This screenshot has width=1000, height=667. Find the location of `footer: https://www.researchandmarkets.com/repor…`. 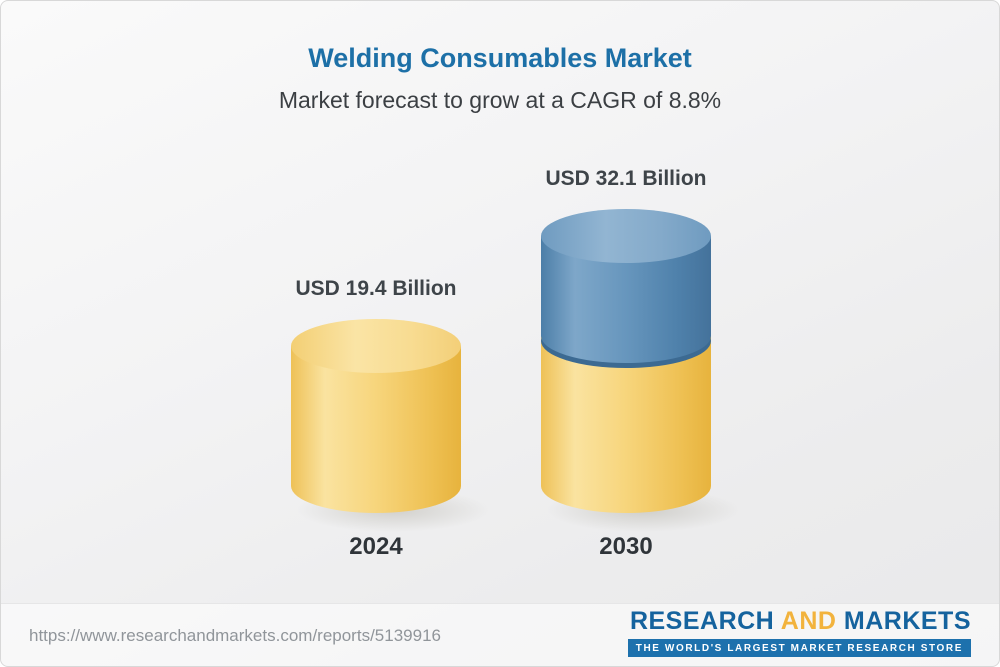

footer: https://www.researchandmarkets.com/repor… is located at coordinates (500, 634).